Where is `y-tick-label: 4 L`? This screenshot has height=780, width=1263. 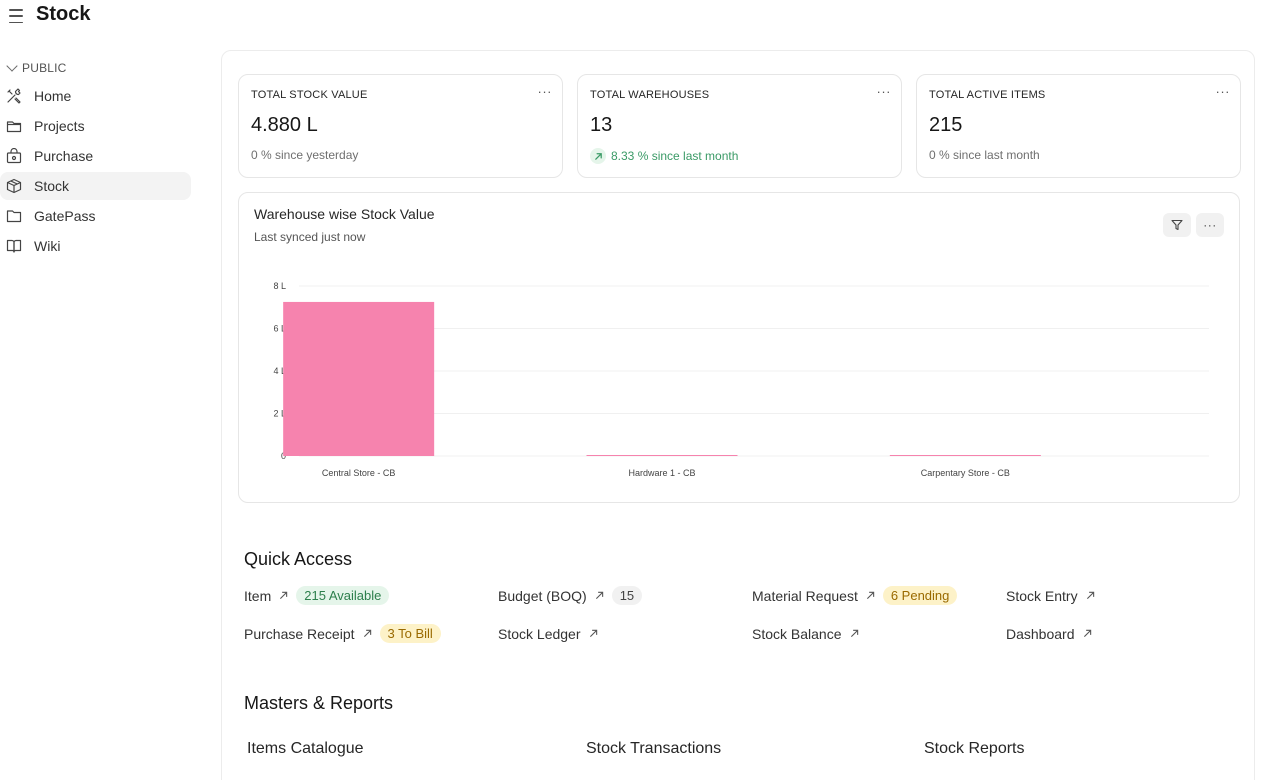 y-tick-label: 4 L is located at coordinates (279, 371).